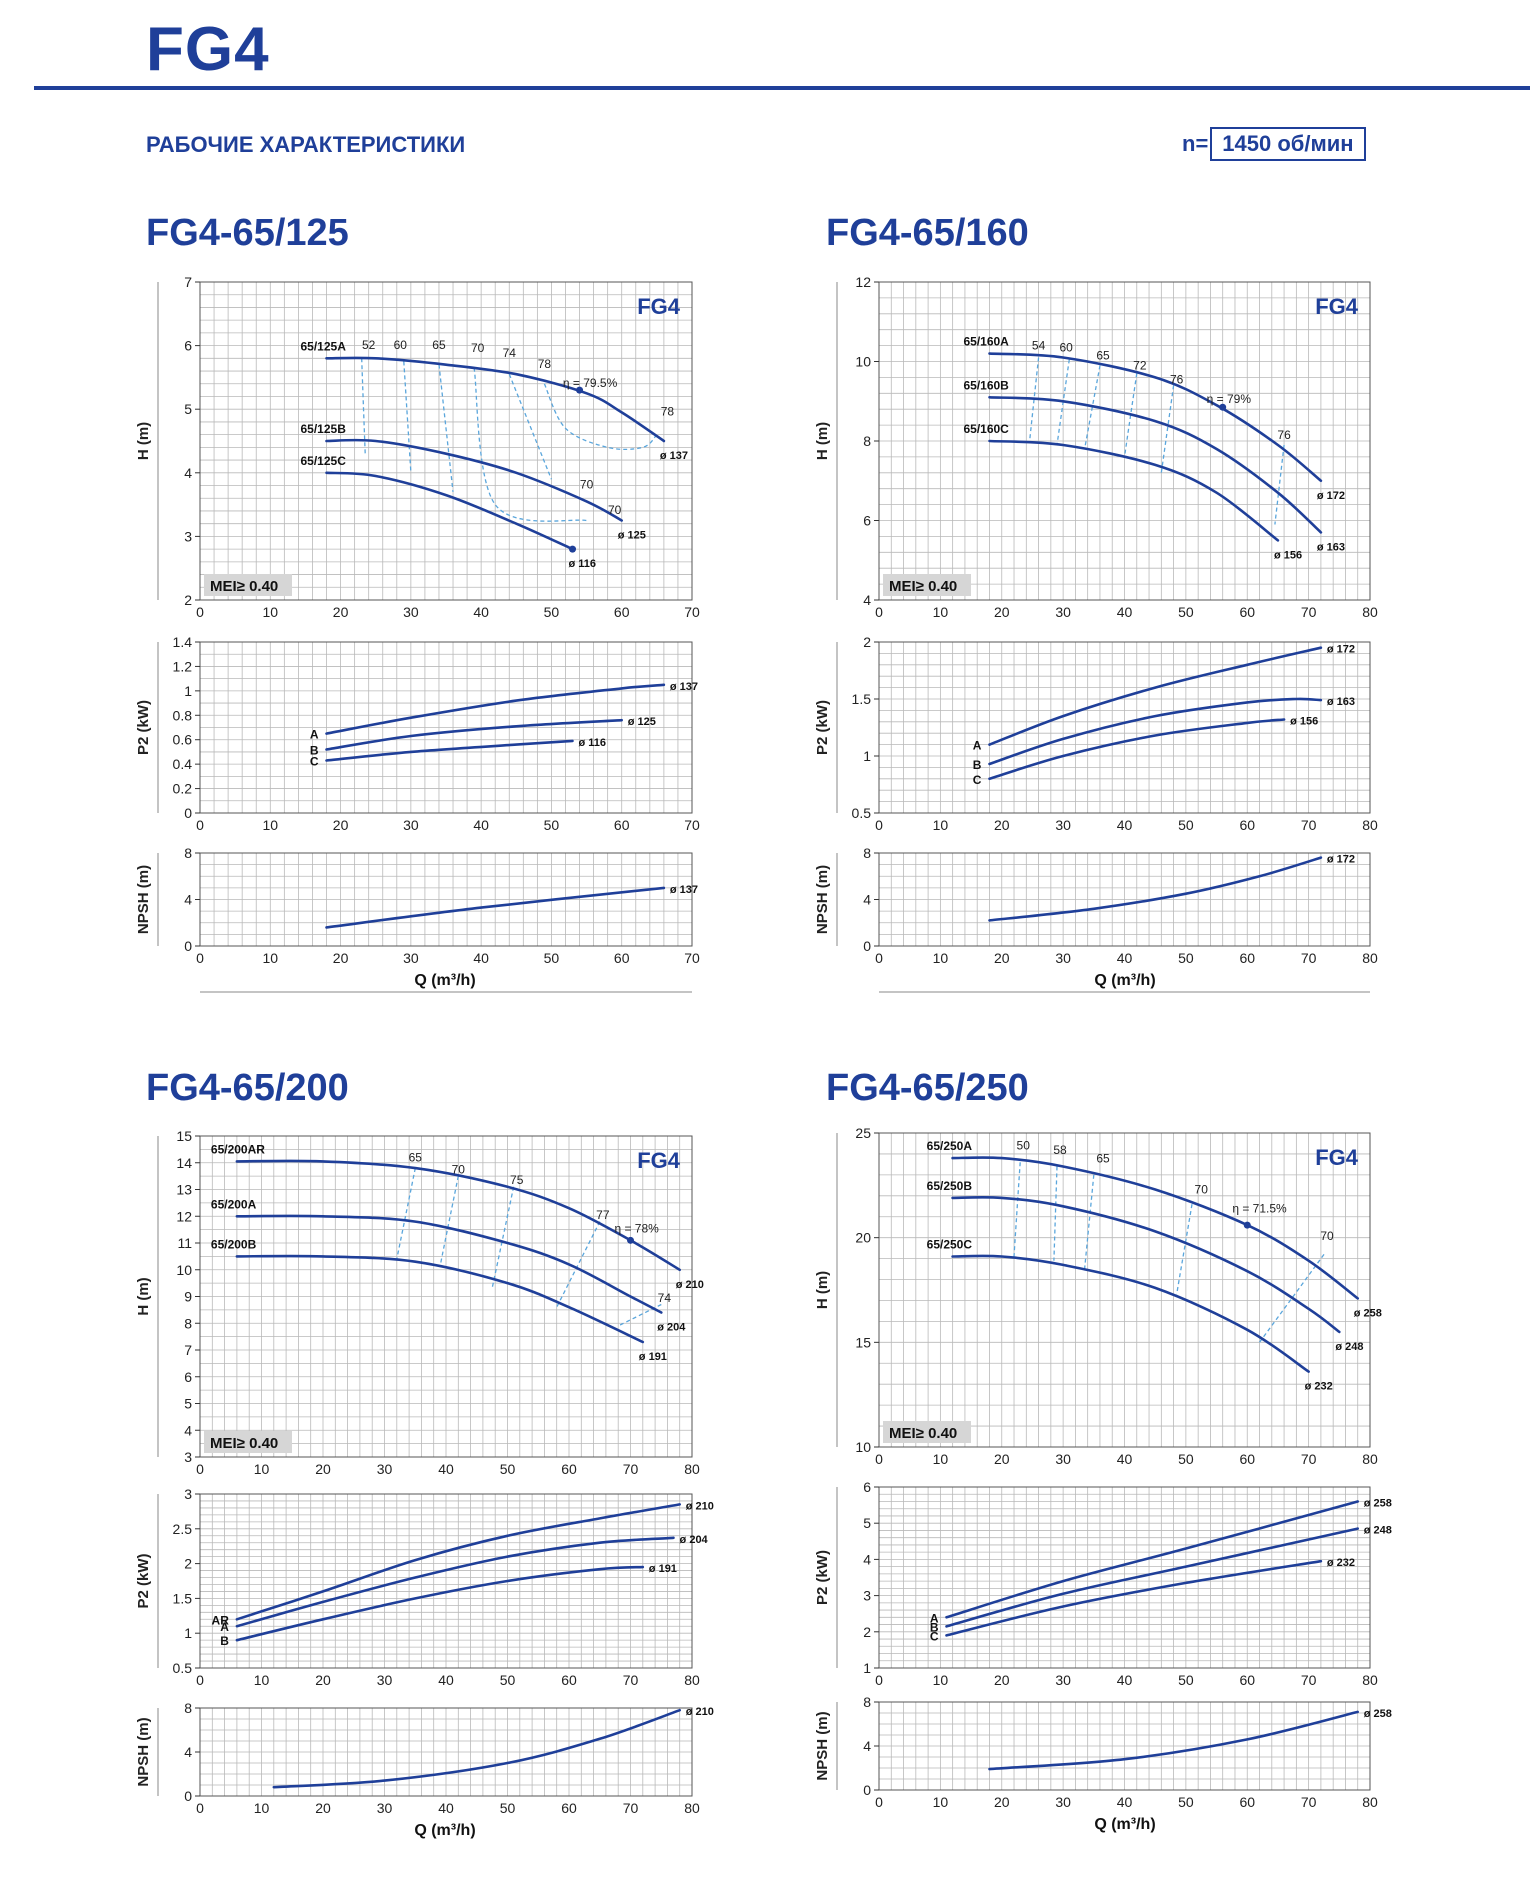  Describe the element at coordinates (234, 1244) in the screenshot. I see `impeller-label: 65/200B` at that location.